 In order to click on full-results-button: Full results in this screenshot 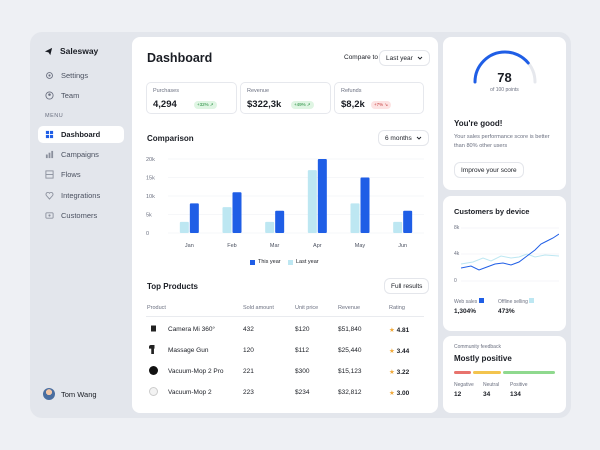, I will do `click(407, 286)`.